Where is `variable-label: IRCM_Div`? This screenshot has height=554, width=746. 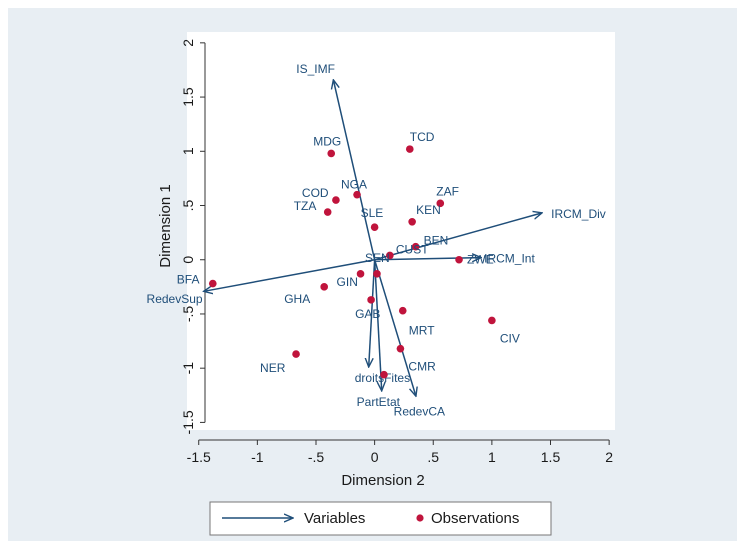
variable-label: IRCM_Div is located at coordinates (578, 214).